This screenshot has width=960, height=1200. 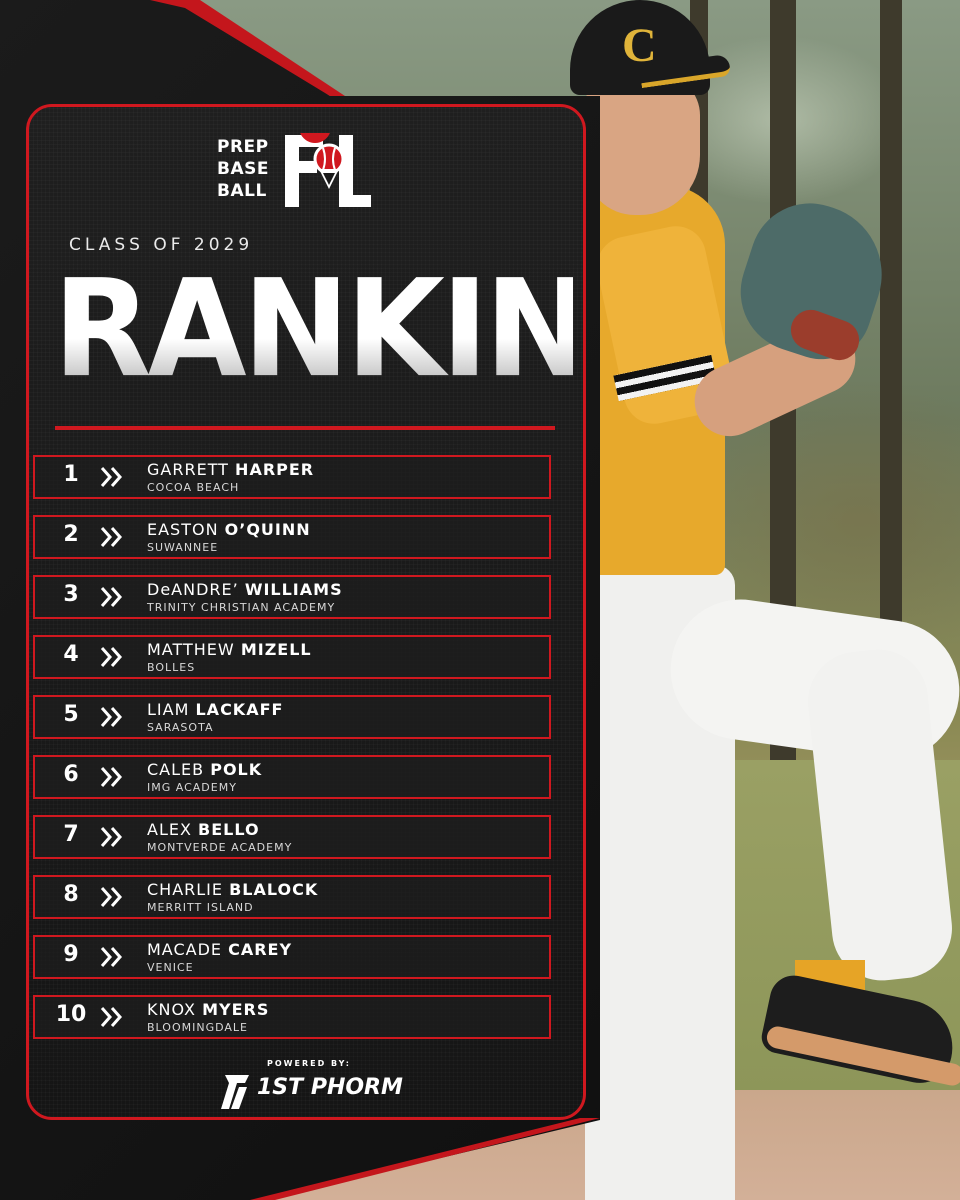 I want to click on ranking-row: 2 EASTON O’QUINN SUWANNEE, so click(x=292, y=537).